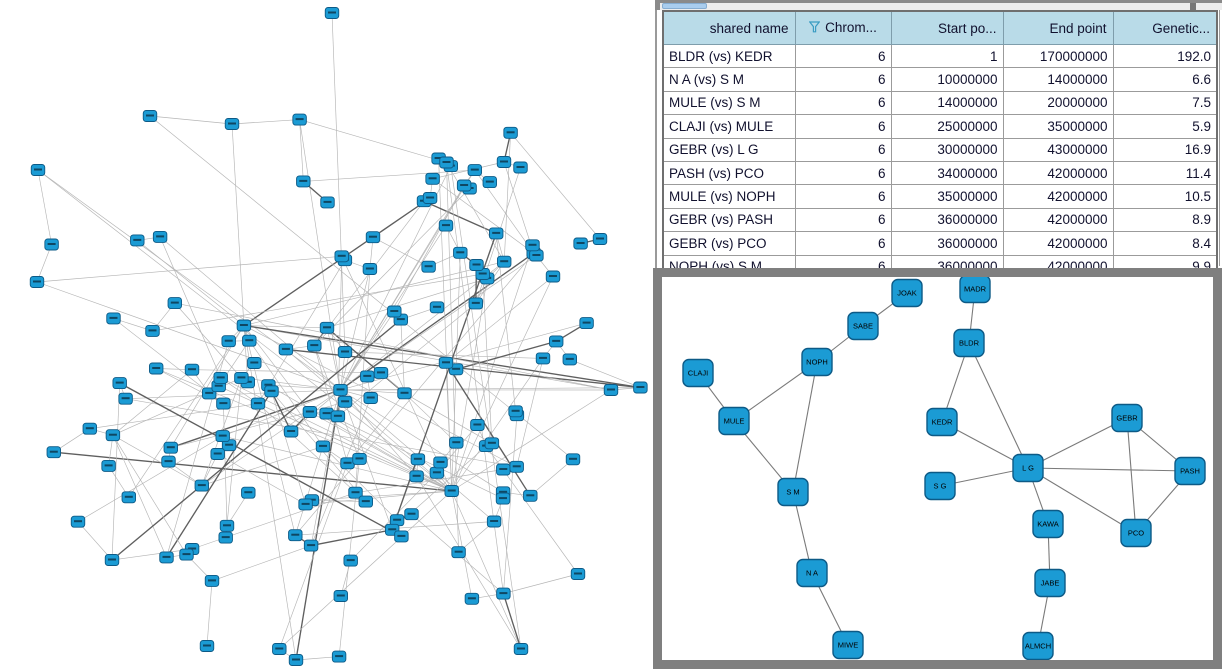  Describe the element at coordinates (947, 79) in the screenshot. I see `table-cell: 10000000` at that location.